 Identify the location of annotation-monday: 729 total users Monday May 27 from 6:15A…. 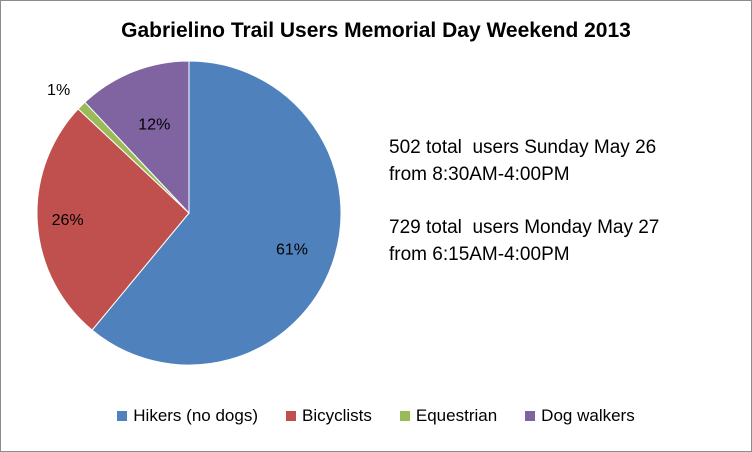
(524, 241).